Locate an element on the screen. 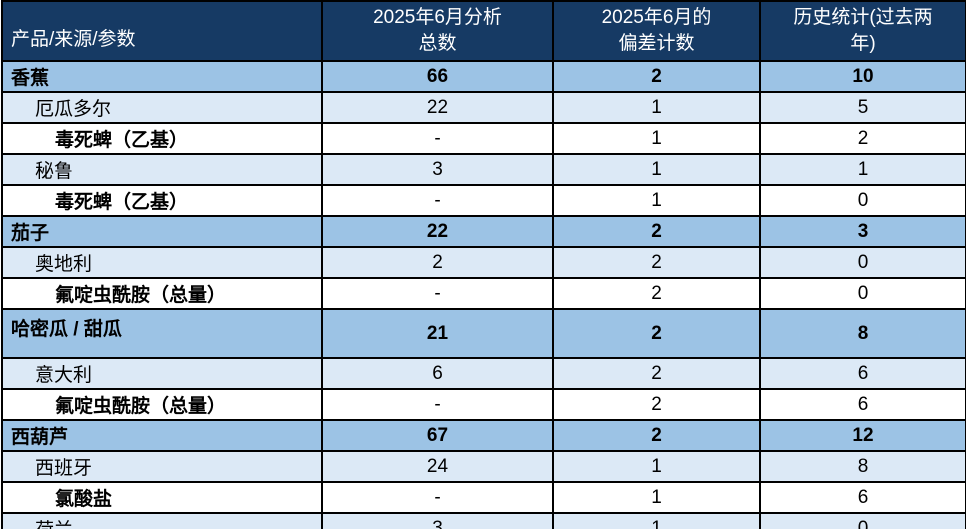 This screenshot has width=966, height=529. table-row: 茄子 22 2 3 is located at coordinates (483, 231).